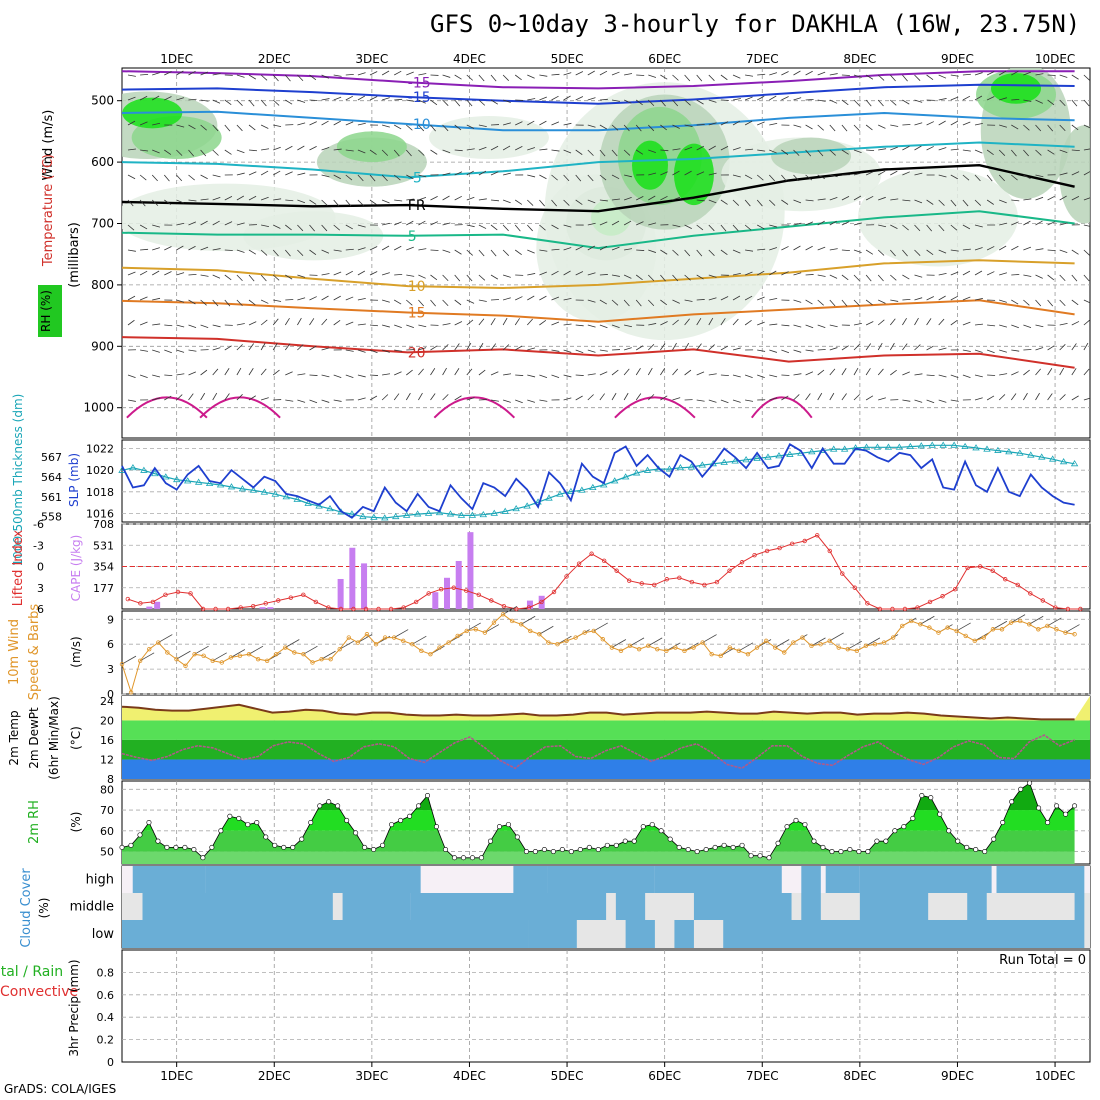 The image size is (1100, 1100). What do you see at coordinates (103, 567) in the screenshot?
I see `cape-tick-label: 354` at bounding box center [103, 567].